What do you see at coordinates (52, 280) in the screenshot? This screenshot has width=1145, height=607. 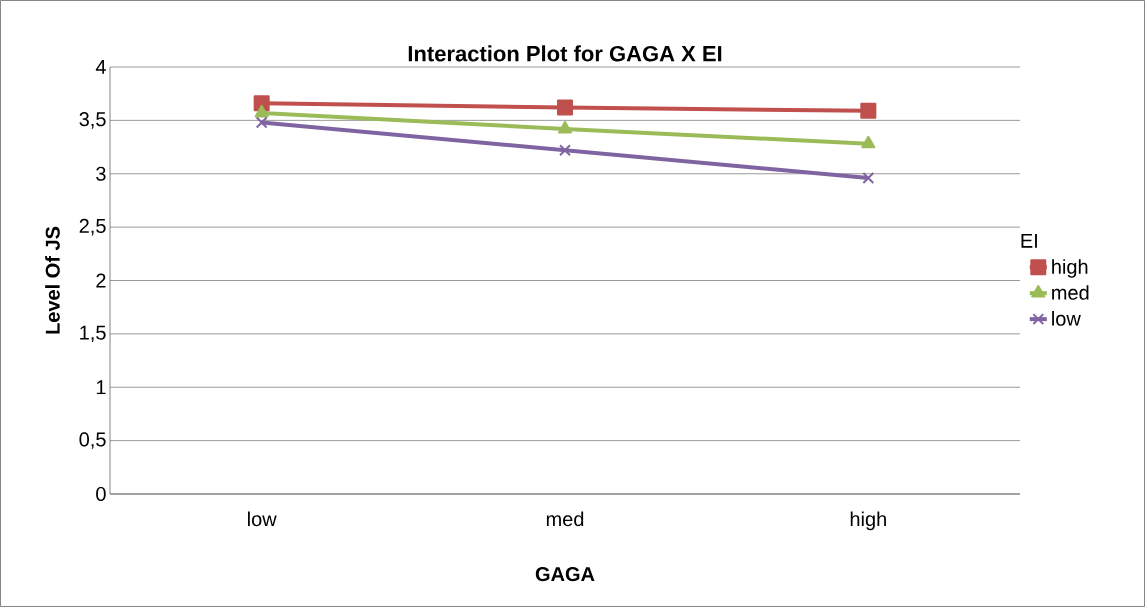 I see `y-axis-title: Level Of JS` at bounding box center [52, 280].